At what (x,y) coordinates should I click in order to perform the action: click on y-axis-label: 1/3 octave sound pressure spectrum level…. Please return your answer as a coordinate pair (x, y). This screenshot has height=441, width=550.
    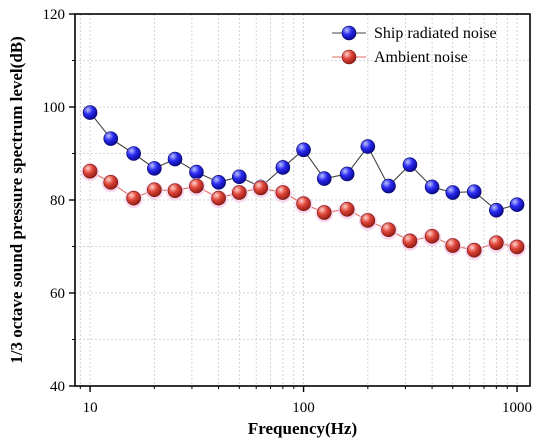
    Looking at the image, I should click on (16, 200).